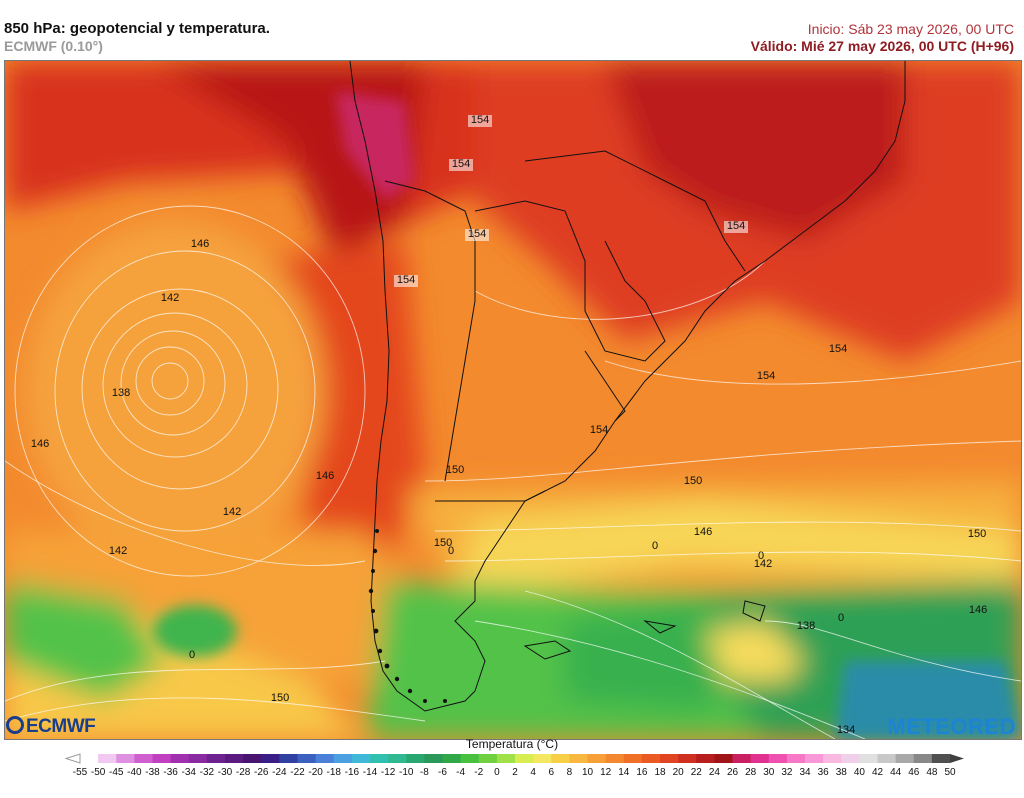 This screenshot has height=798, width=1024. What do you see at coordinates (315, 772) in the screenshot?
I see `legend-tick-label: -20` at bounding box center [315, 772].